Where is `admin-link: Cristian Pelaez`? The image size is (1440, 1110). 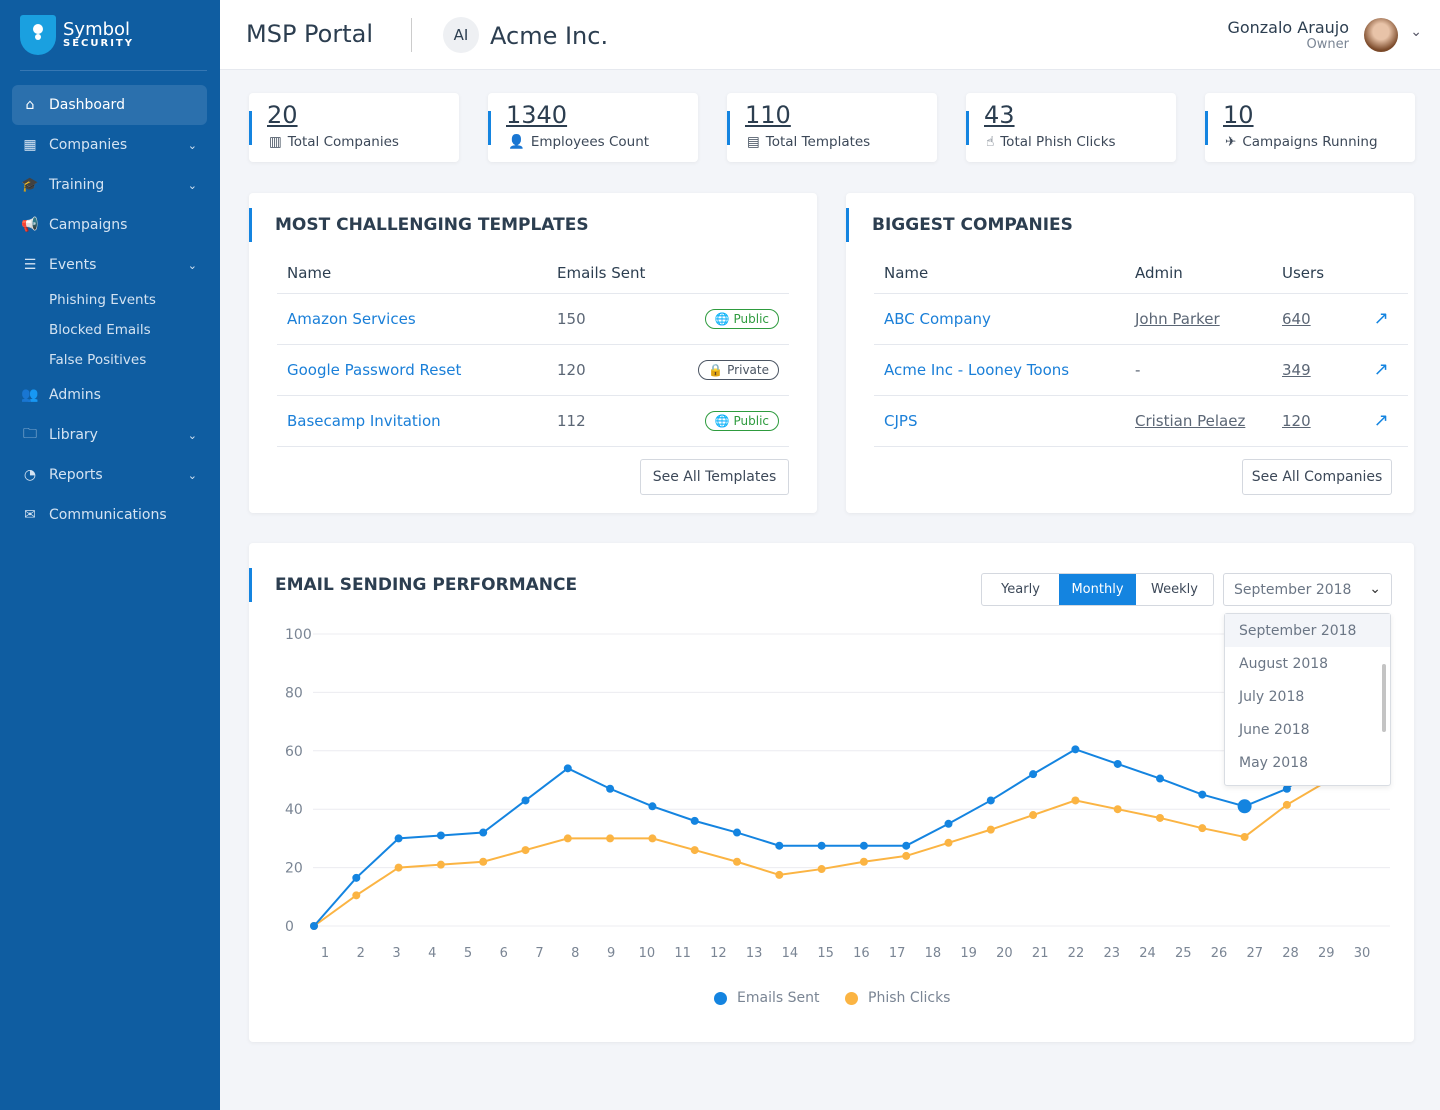
admin-link: Cristian Pelaez is located at coordinates (1190, 420).